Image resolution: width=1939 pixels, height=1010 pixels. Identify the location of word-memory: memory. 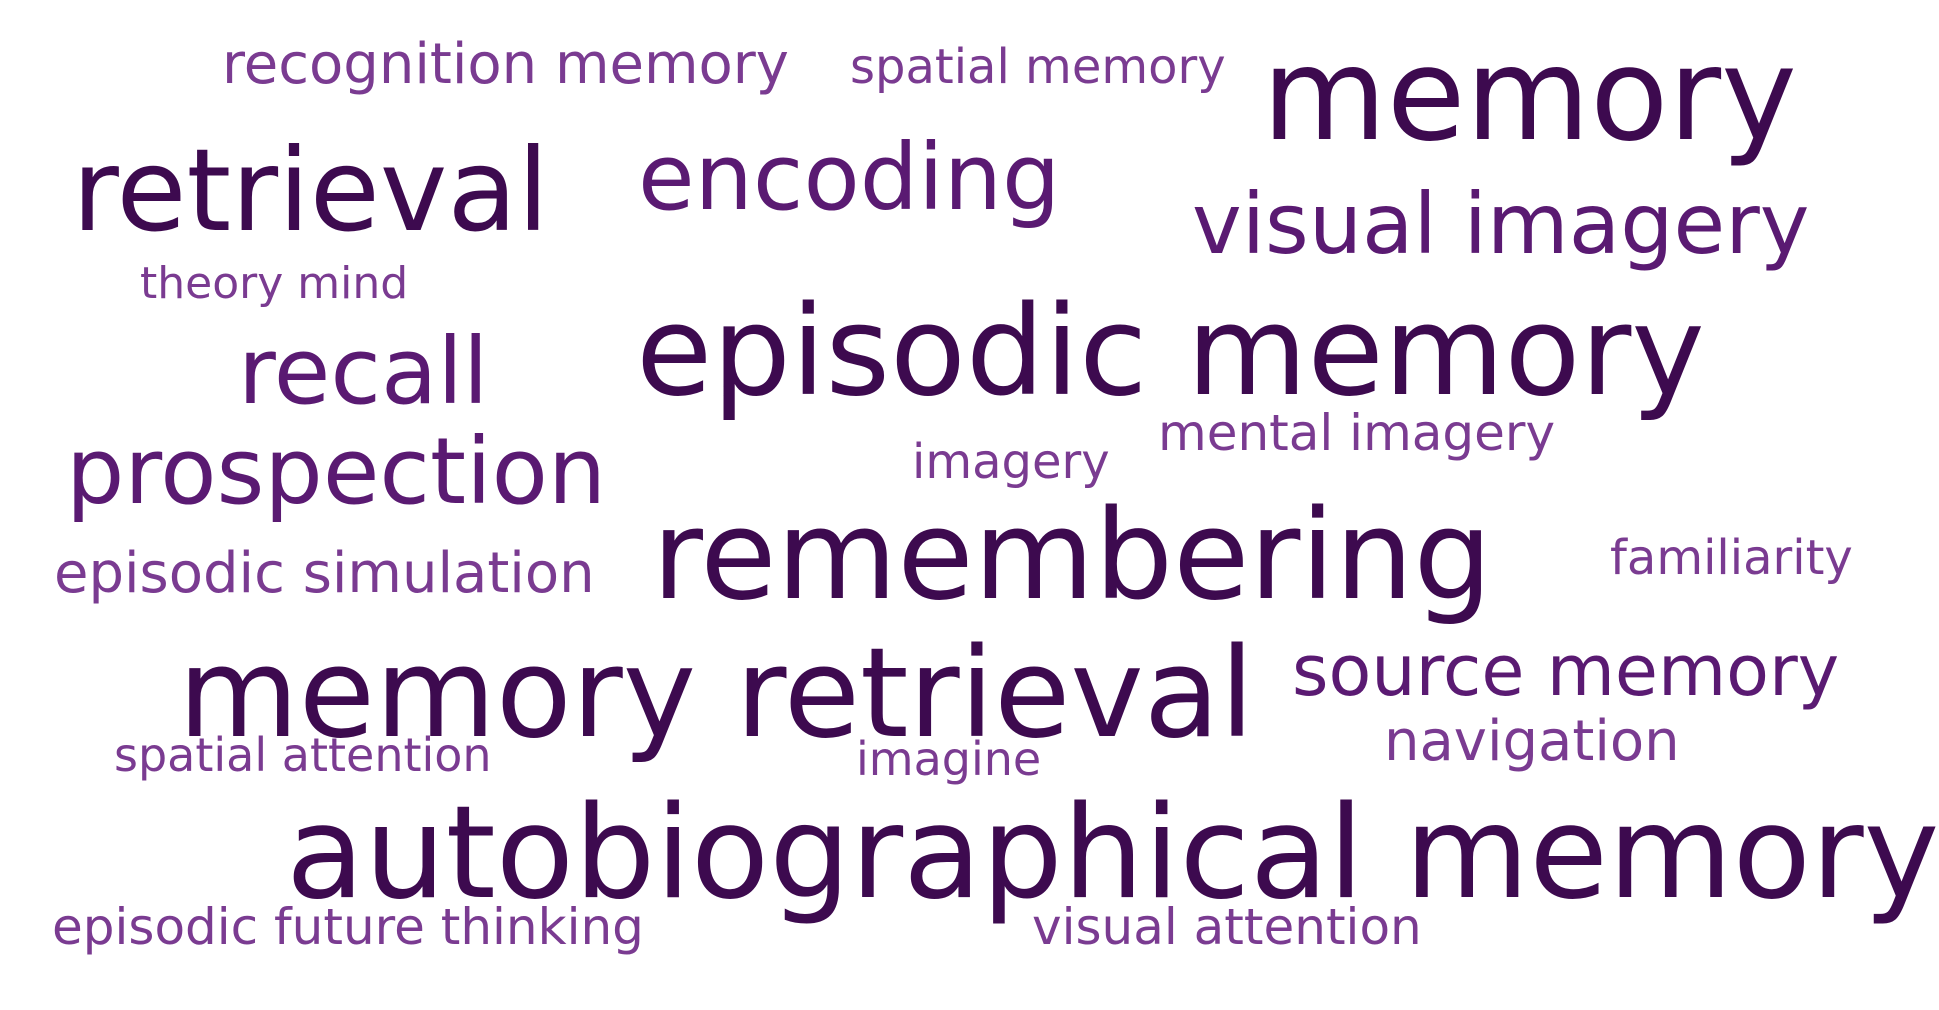
(1529, 95).